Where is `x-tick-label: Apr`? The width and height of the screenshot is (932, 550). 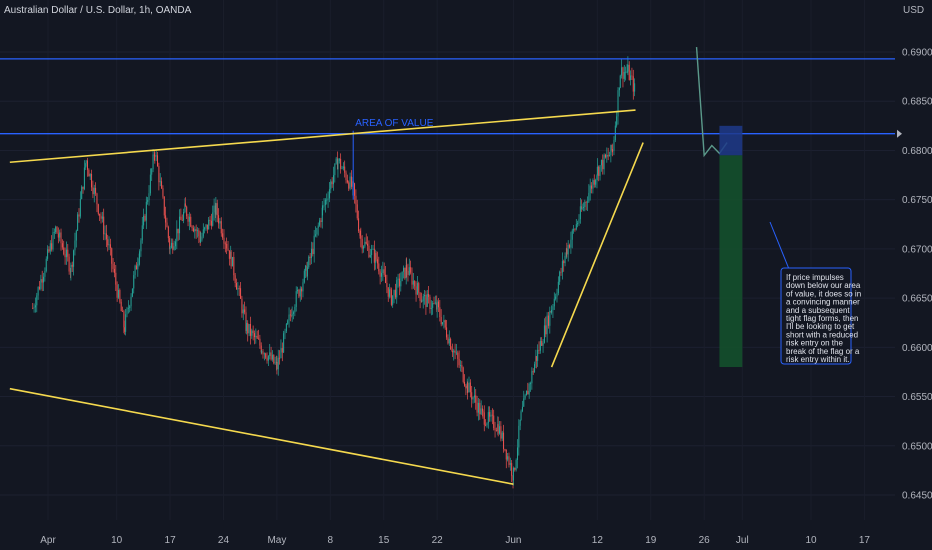 x-tick-label: Apr is located at coordinates (48, 540).